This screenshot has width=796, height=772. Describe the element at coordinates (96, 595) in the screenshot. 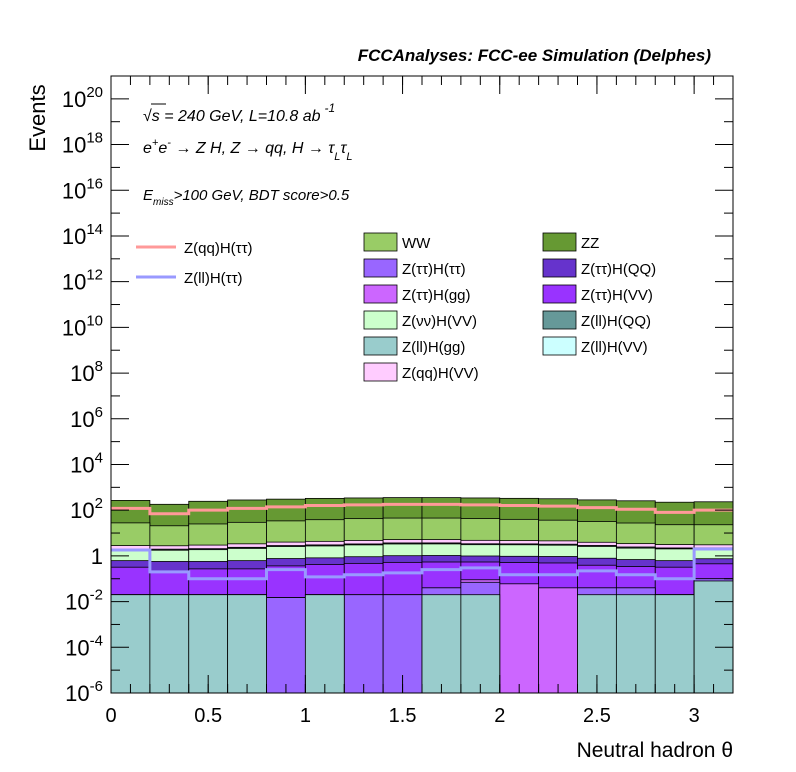

I see `y-tick-exponent: -2` at that location.